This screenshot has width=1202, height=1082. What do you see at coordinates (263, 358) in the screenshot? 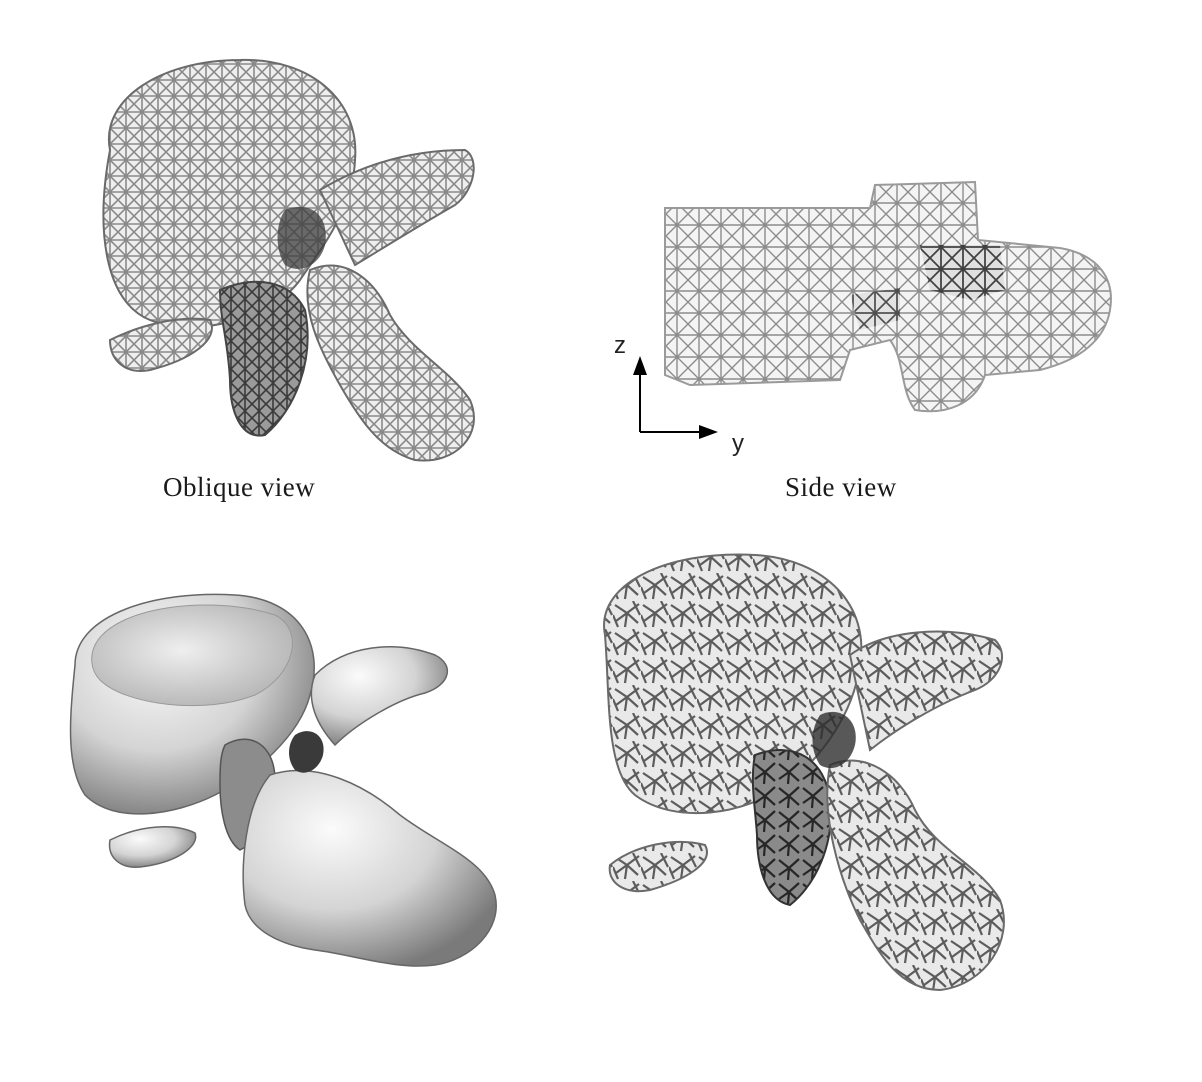
I see `oblique-pedicle` at bounding box center [263, 358].